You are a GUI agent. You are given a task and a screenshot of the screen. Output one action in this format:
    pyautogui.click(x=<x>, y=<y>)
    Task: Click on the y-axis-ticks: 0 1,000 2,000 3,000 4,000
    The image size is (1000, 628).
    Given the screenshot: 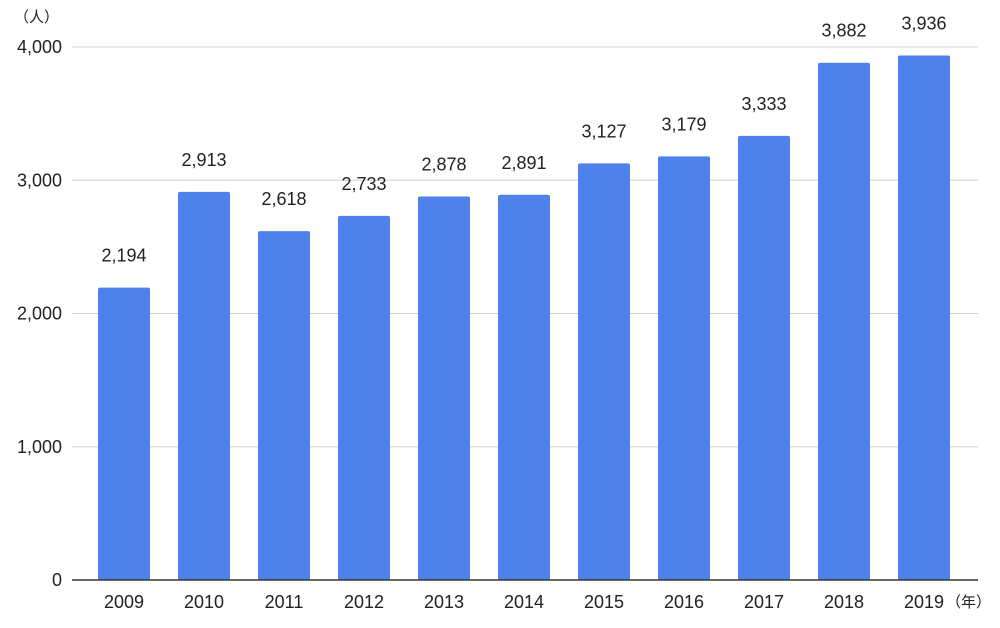 What is the action you would take?
    pyautogui.click(x=39, y=313)
    